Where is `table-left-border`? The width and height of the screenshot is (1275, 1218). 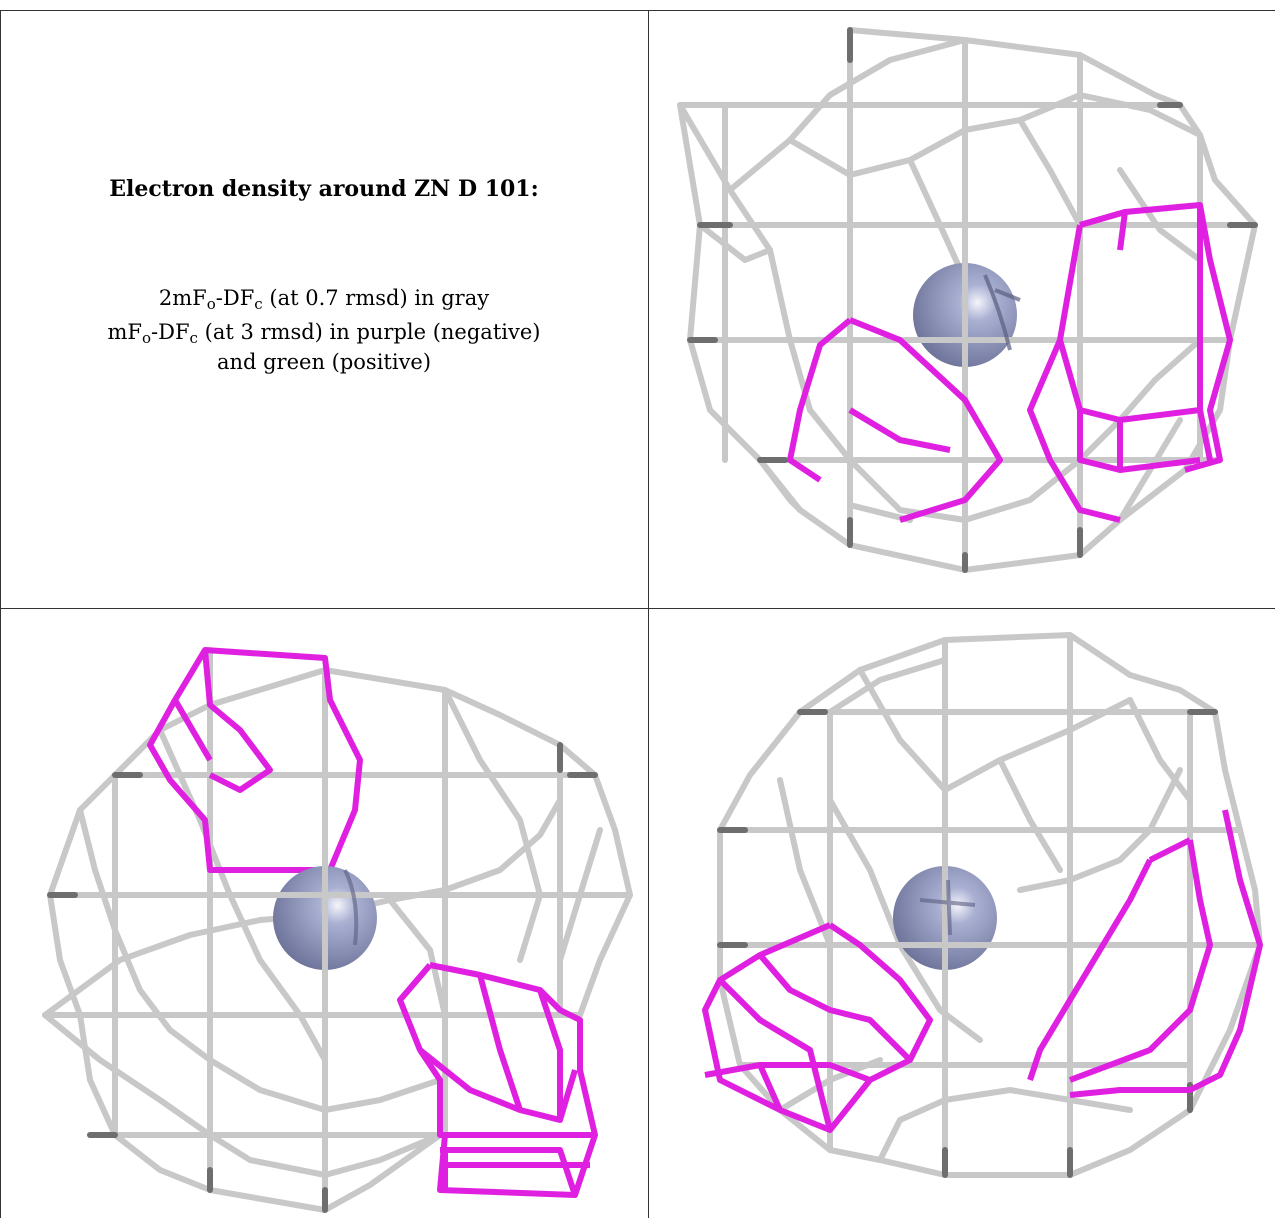
table-left-border is located at coordinates (0, 614).